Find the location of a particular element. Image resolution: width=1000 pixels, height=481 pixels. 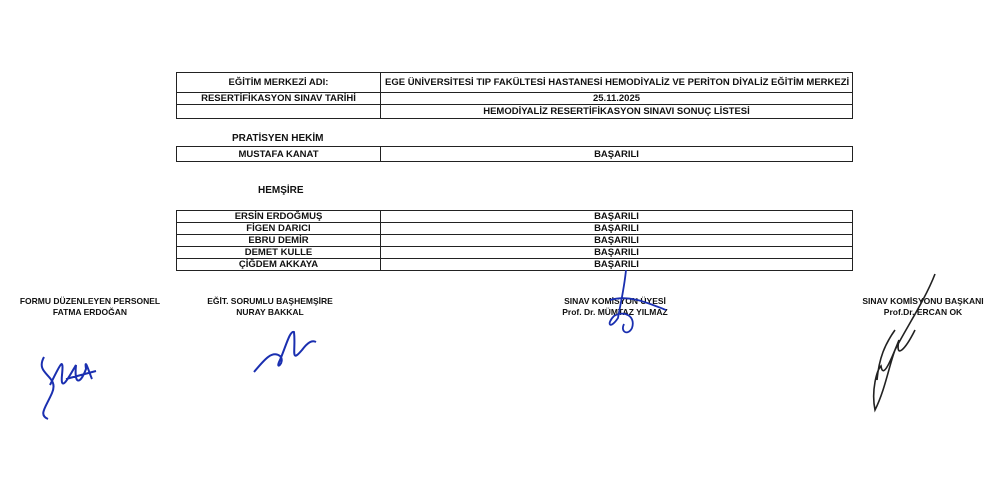

signer-name: NURAY BAKKAL is located at coordinates (270, 312).